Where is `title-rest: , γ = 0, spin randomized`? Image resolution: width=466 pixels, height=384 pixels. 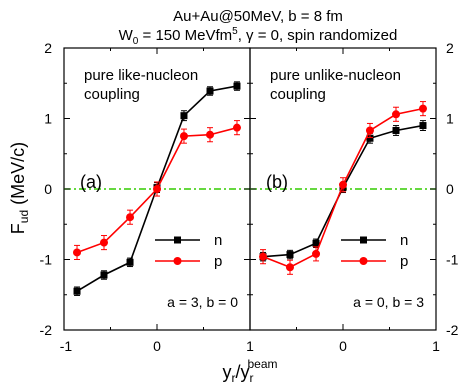
title-rest: , γ = 0, spin randomized is located at coordinates (318, 35).